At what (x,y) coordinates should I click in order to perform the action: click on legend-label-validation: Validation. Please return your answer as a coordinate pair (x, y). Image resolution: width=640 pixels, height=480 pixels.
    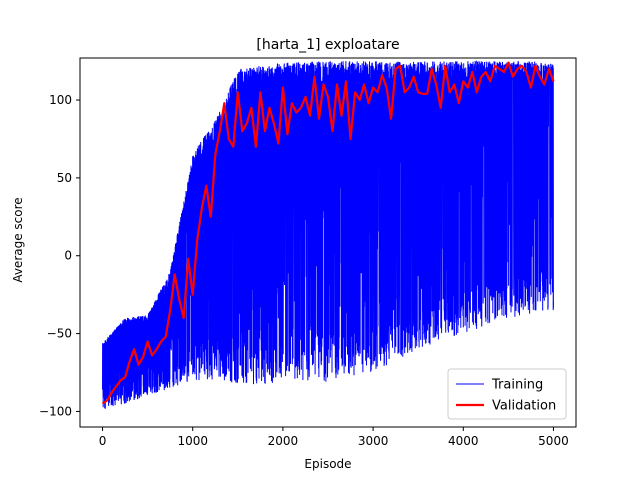
    Looking at the image, I should click on (524, 406).